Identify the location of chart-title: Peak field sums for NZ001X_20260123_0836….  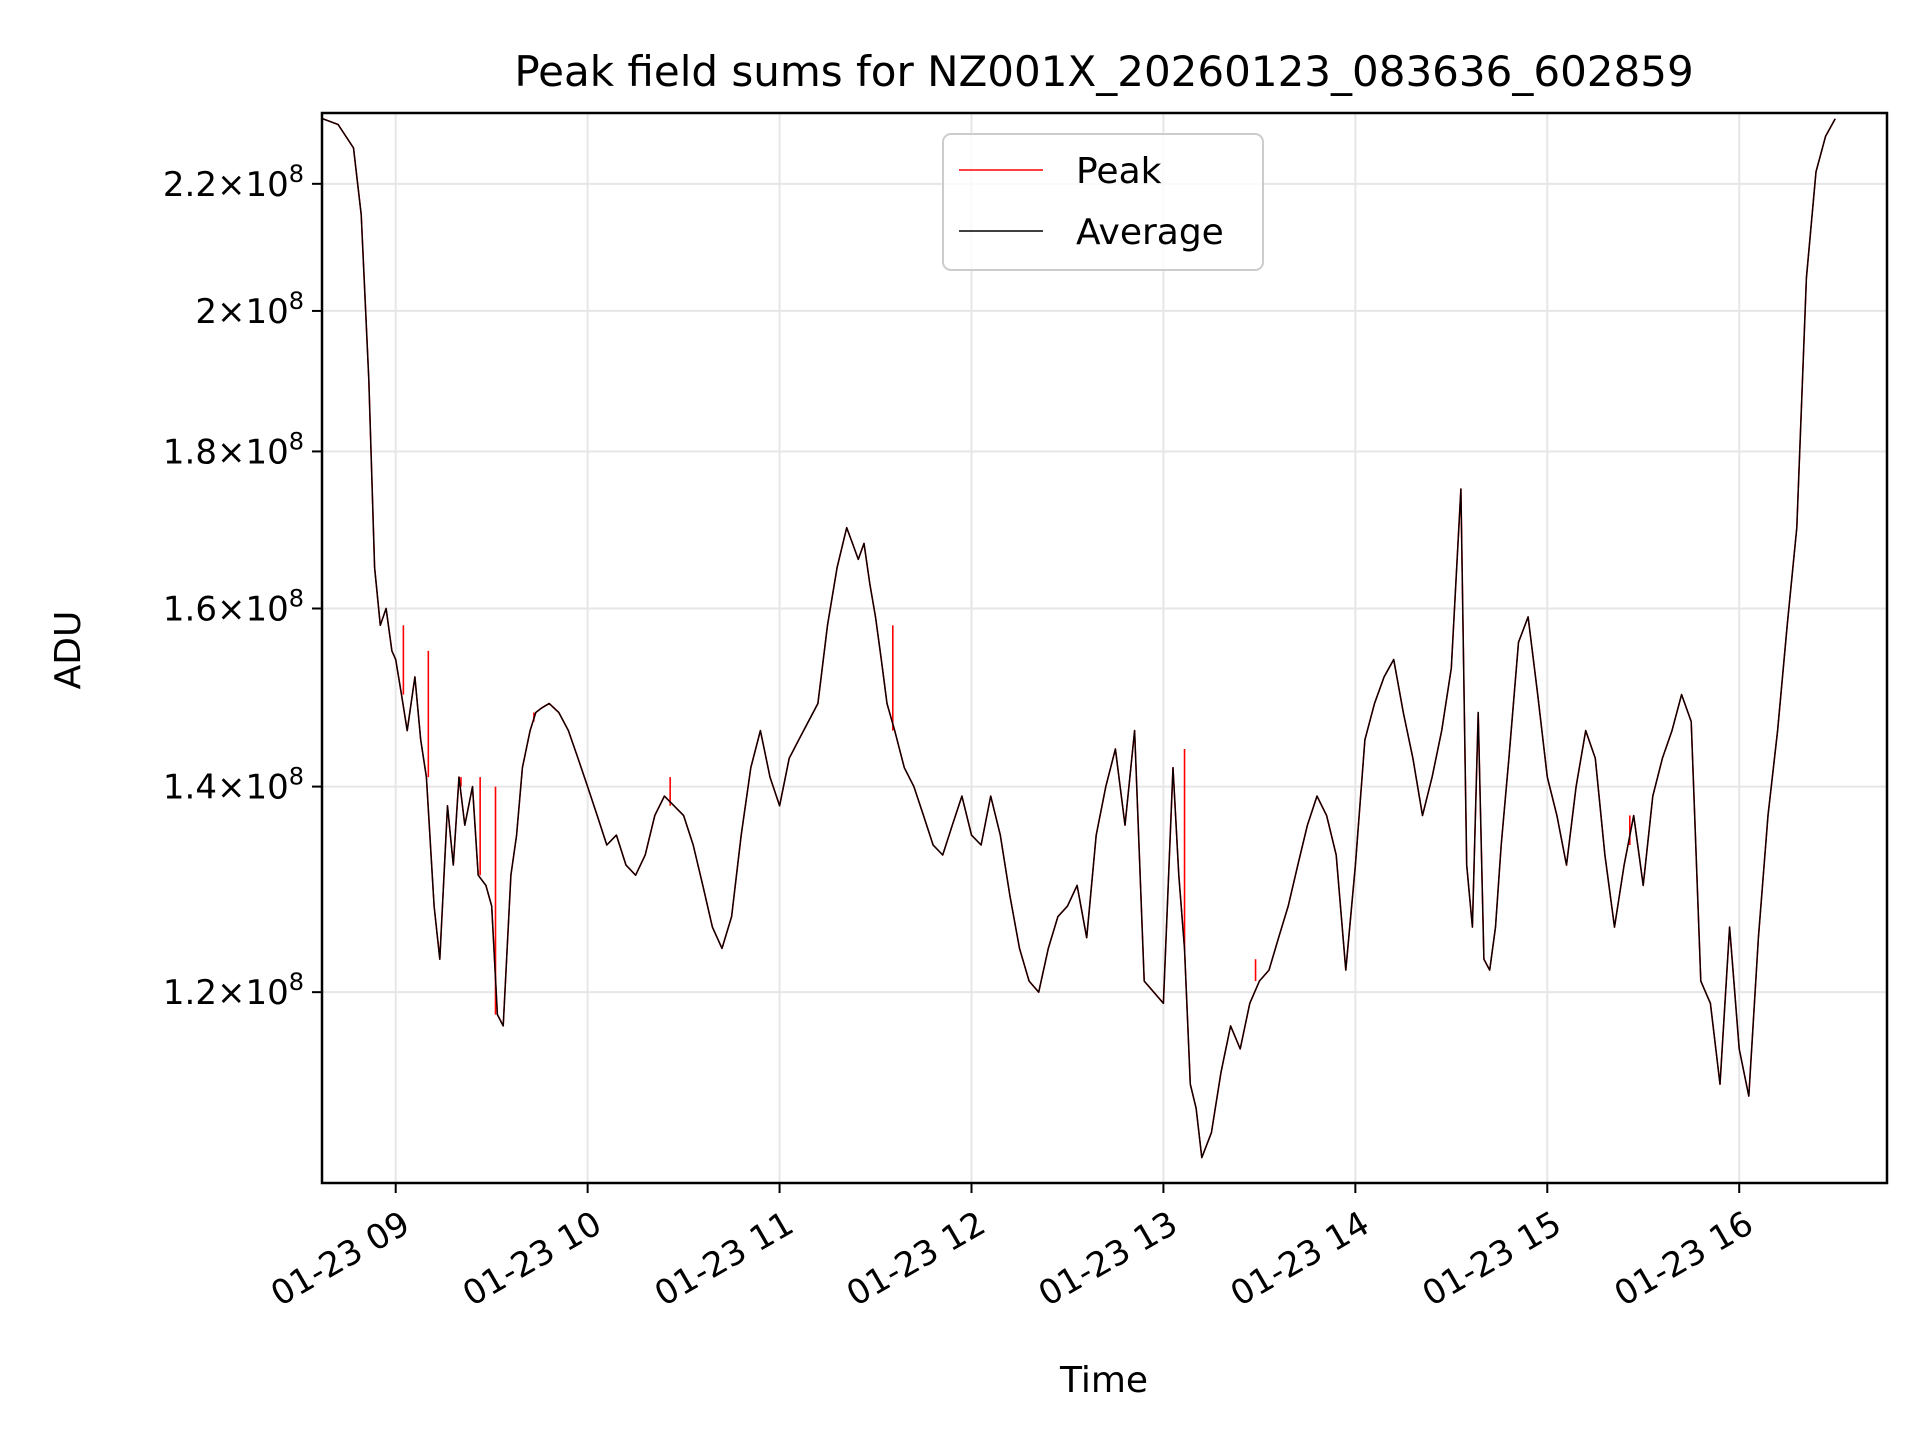
(1103, 71).